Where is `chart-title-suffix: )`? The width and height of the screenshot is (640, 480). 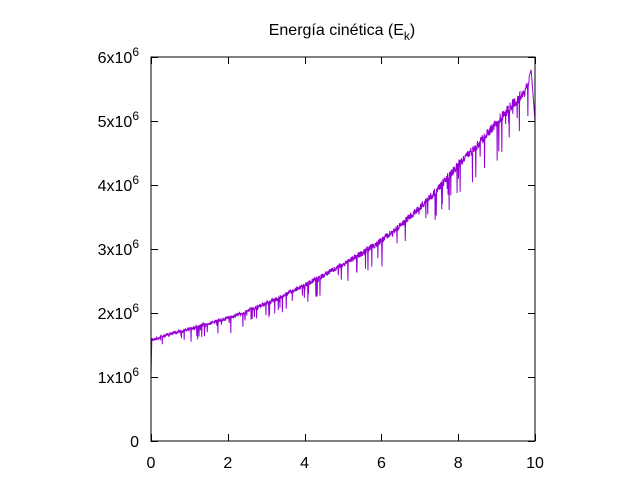
chart-title-suffix: ) is located at coordinates (412, 30).